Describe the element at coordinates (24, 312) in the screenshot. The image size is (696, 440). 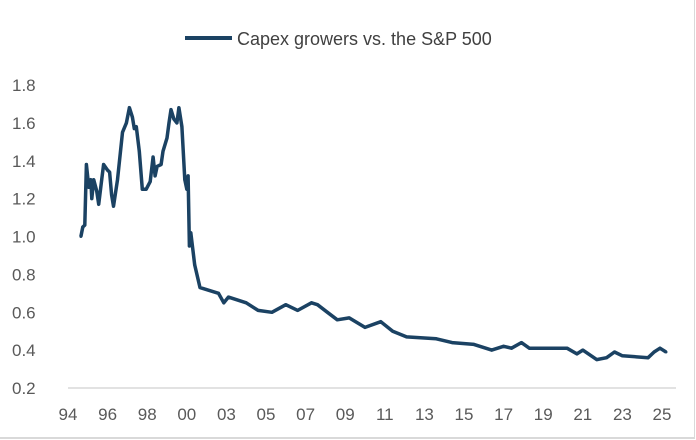
I see `y-tick-label: 0.6` at that location.